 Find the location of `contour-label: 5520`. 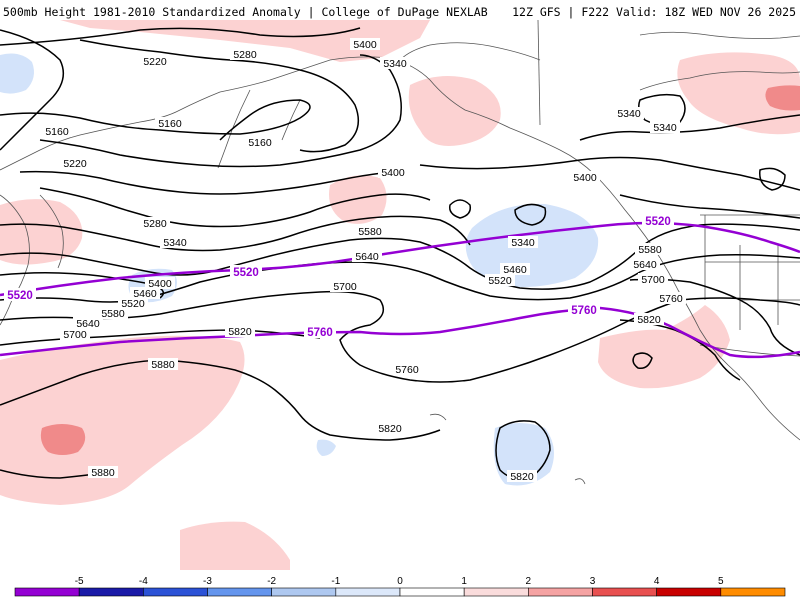

contour-label: 5520 is located at coordinates (500, 281).